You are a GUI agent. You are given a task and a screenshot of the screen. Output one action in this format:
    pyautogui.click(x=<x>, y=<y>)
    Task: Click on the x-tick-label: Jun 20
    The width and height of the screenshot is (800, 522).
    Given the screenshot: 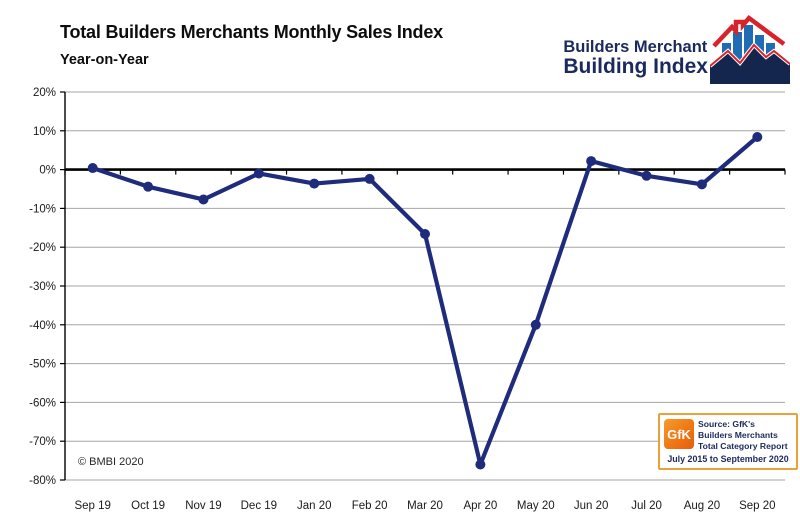 What is the action you would take?
    pyautogui.click(x=591, y=506)
    